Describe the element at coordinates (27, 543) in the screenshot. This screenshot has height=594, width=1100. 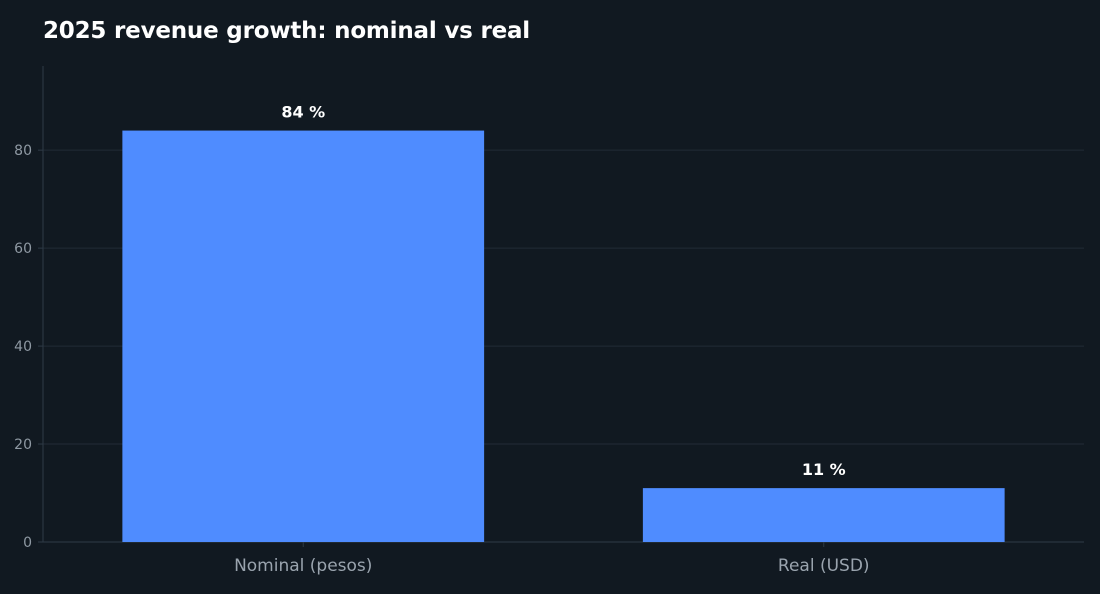
I see `y-tick-label: 0` at that location.